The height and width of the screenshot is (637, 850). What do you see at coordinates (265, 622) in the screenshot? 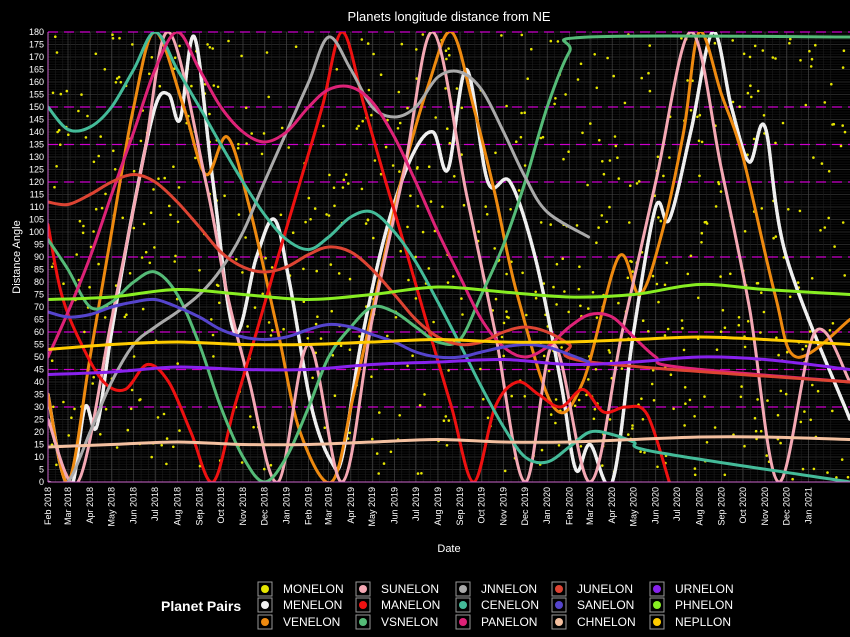
I see `legend-marker-venelon` at bounding box center [265, 622].